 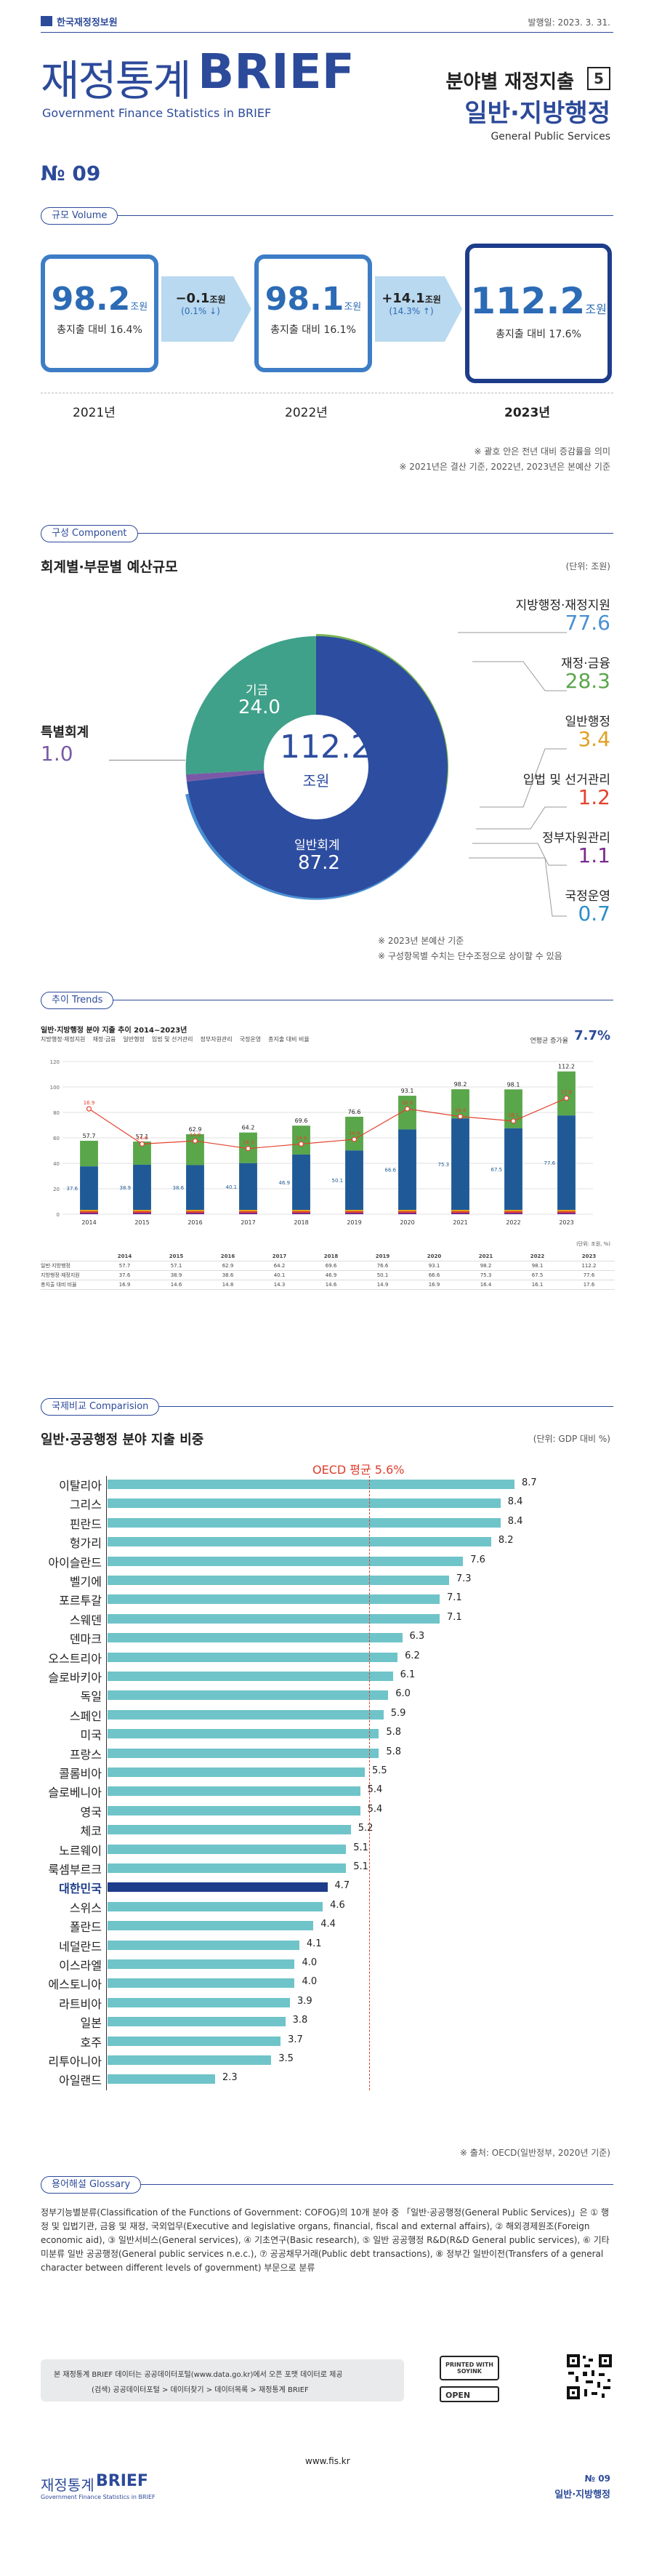 What do you see at coordinates (91, 1736) in the screenshot?
I see `country-name: 미국` at bounding box center [91, 1736].